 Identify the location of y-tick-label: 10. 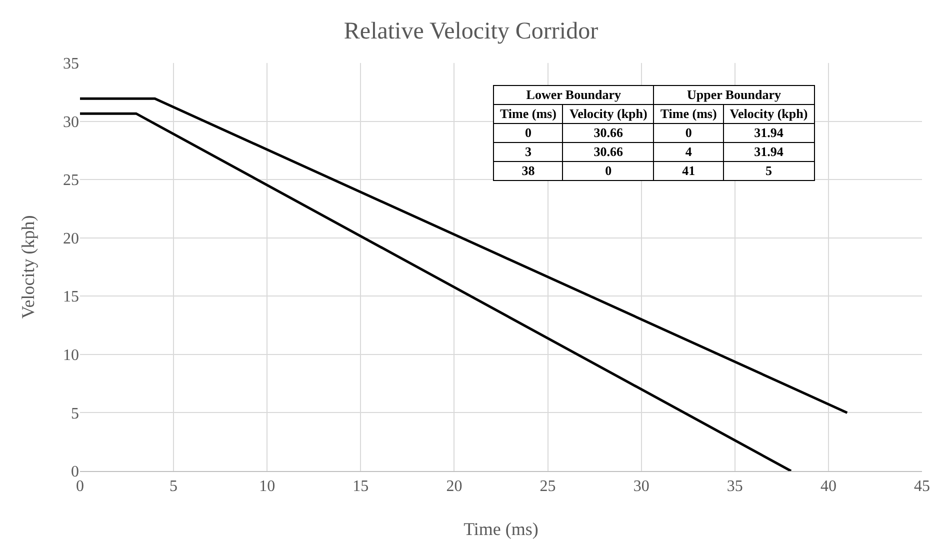
(71, 355).